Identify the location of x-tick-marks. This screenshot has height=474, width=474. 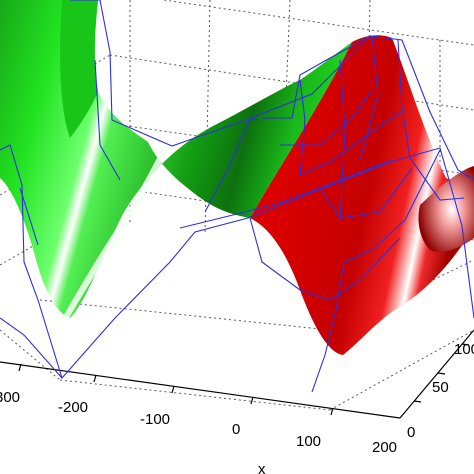
(176, 389).